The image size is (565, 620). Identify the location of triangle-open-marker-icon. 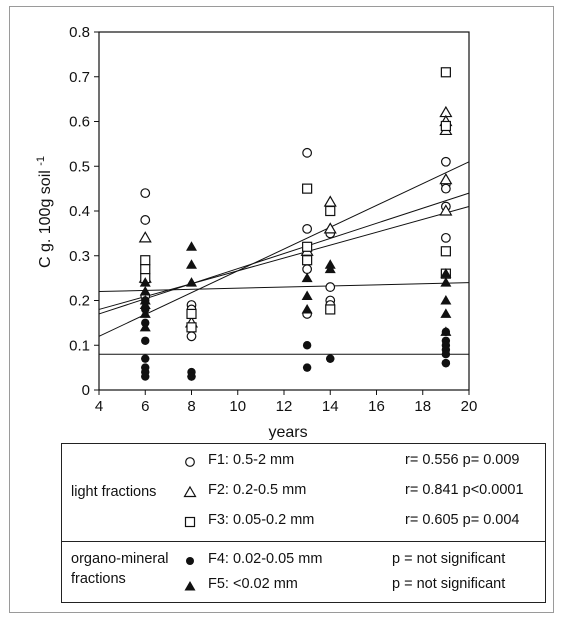
(190, 492).